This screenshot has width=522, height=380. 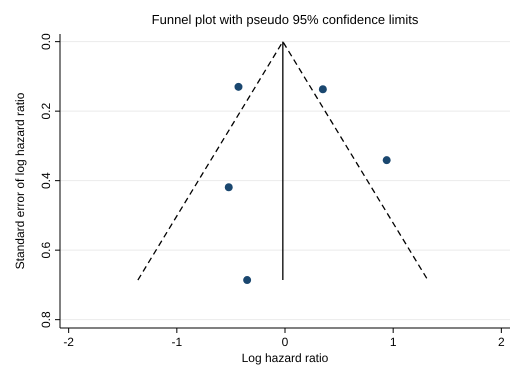 I want to click on y-tick-label: 0.6, so click(x=46, y=249).